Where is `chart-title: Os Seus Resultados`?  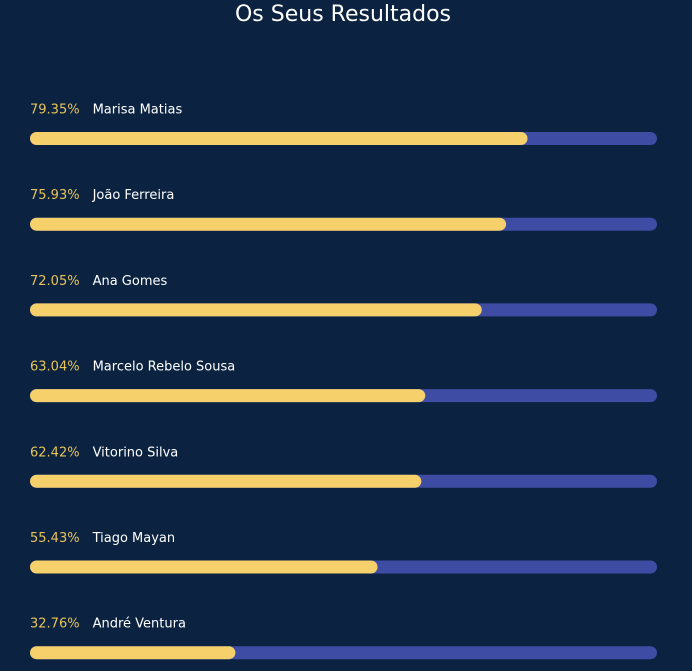 chart-title: Os Seus Resultados is located at coordinates (343, 14).